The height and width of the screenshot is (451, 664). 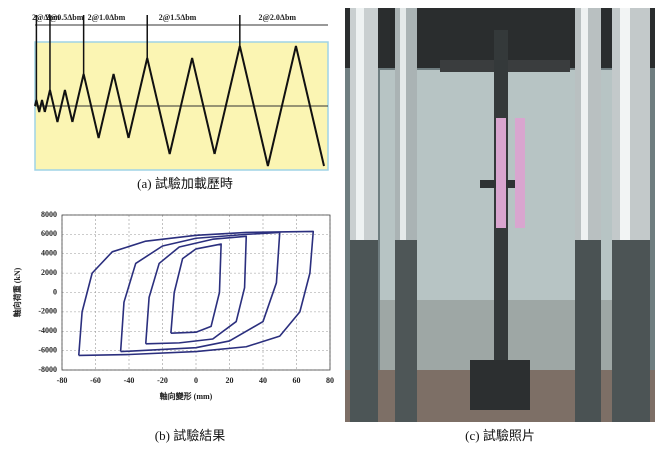 What do you see at coordinates (49, 253) in the screenshot?
I see `y-tick-label: 4000` at bounding box center [49, 253].